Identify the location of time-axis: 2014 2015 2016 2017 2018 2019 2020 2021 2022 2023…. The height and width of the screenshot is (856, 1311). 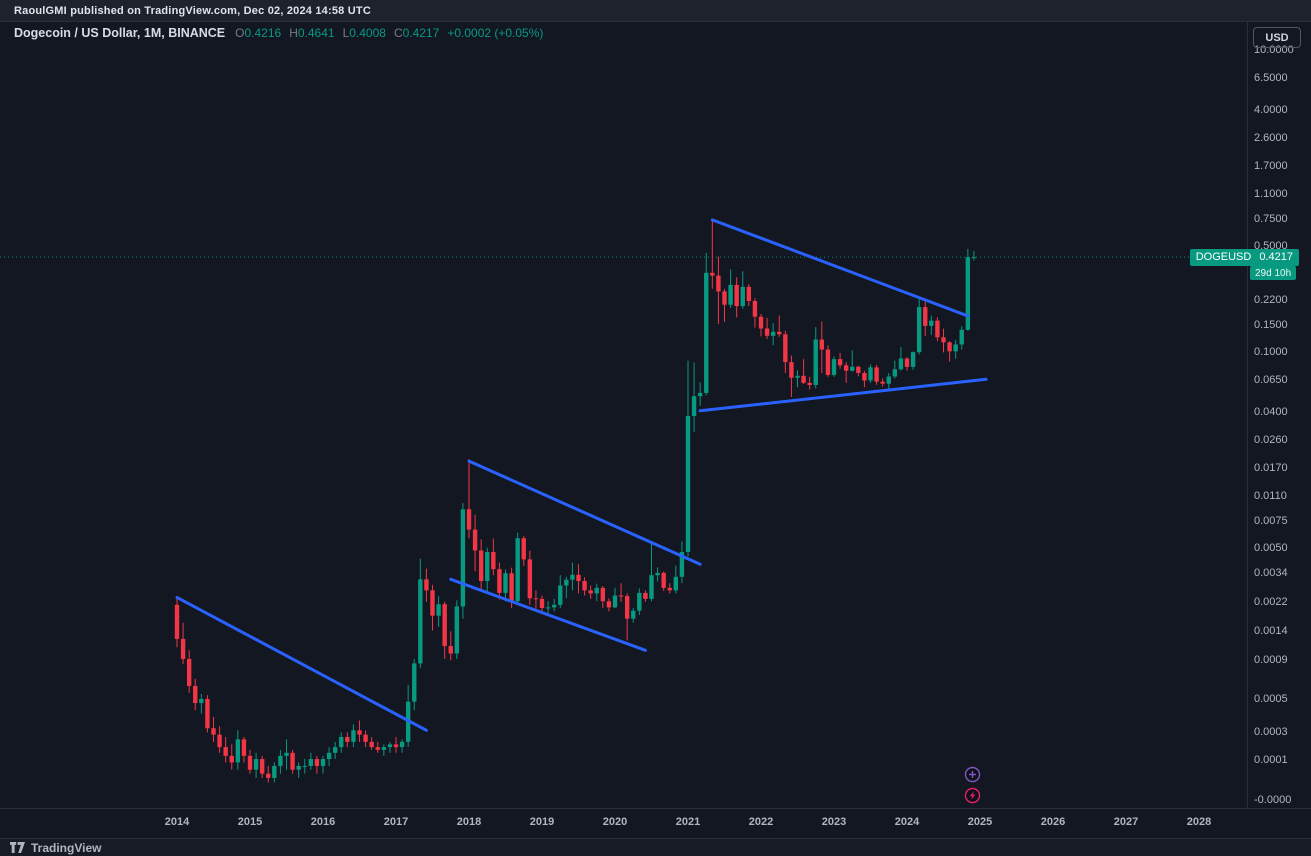
(655, 823).